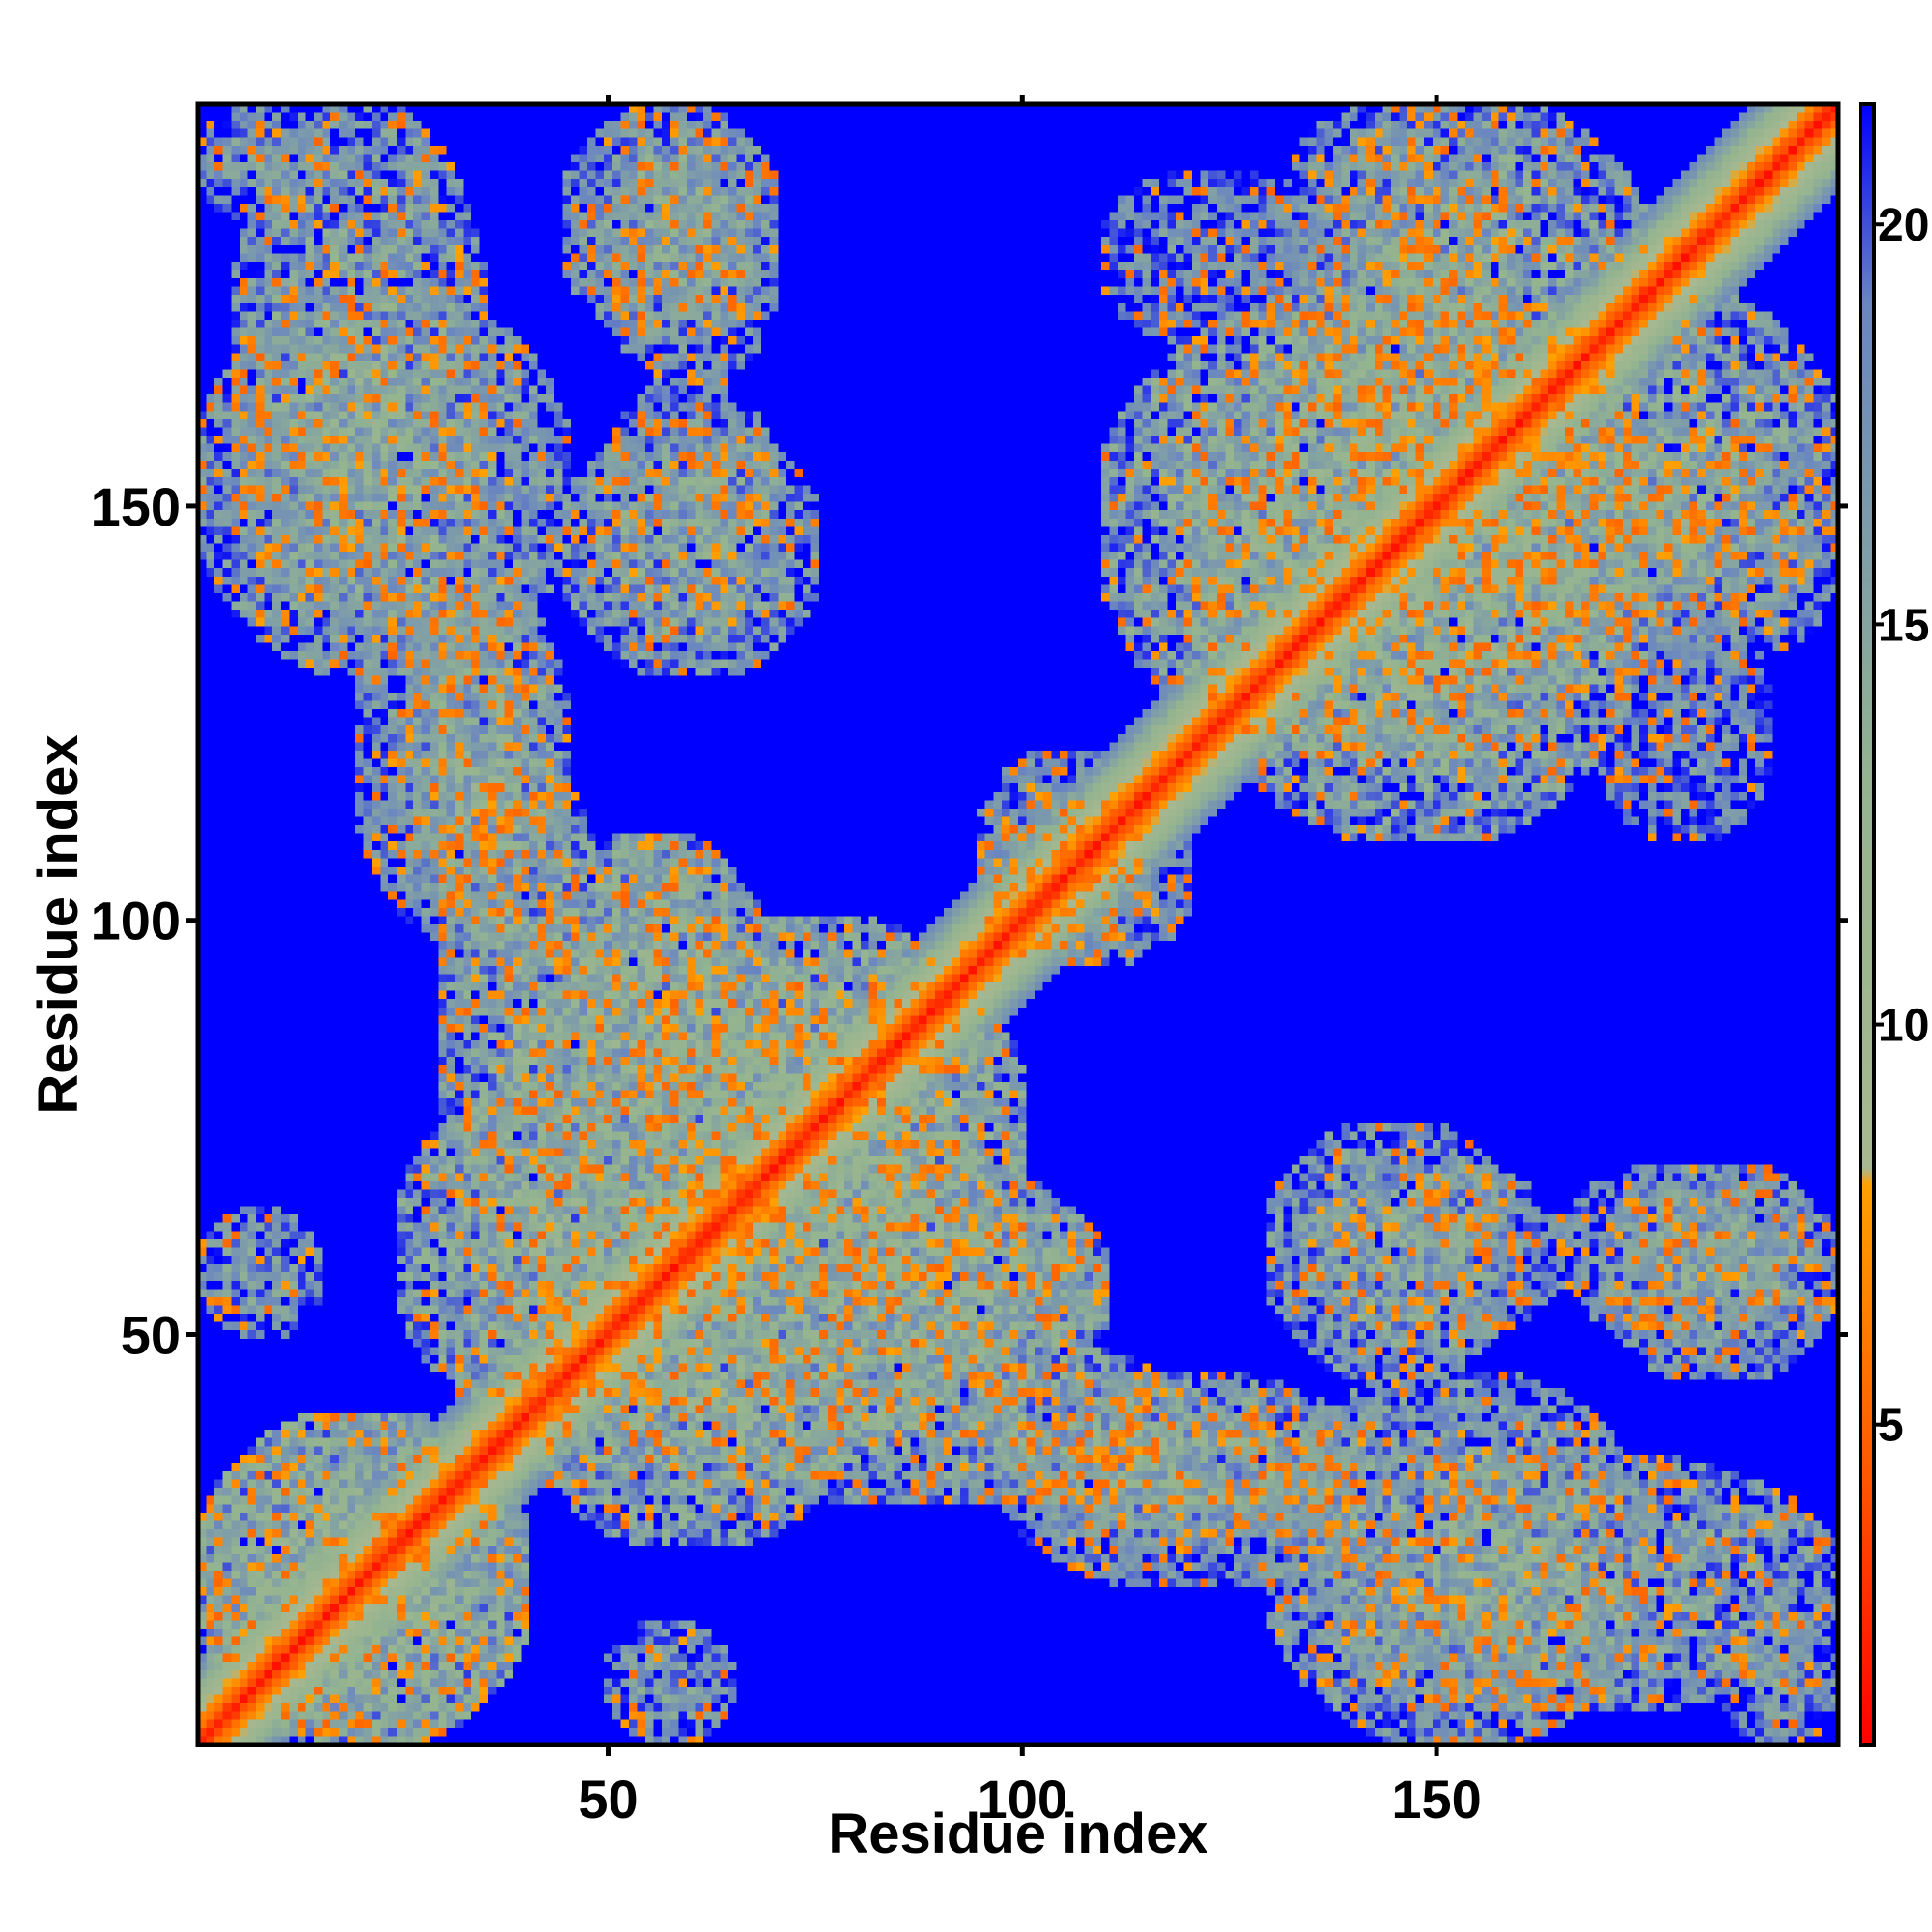 The image size is (1932, 1932). Describe the element at coordinates (136, 921) in the screenshot. I see `y-tick-label: 100` at that location.